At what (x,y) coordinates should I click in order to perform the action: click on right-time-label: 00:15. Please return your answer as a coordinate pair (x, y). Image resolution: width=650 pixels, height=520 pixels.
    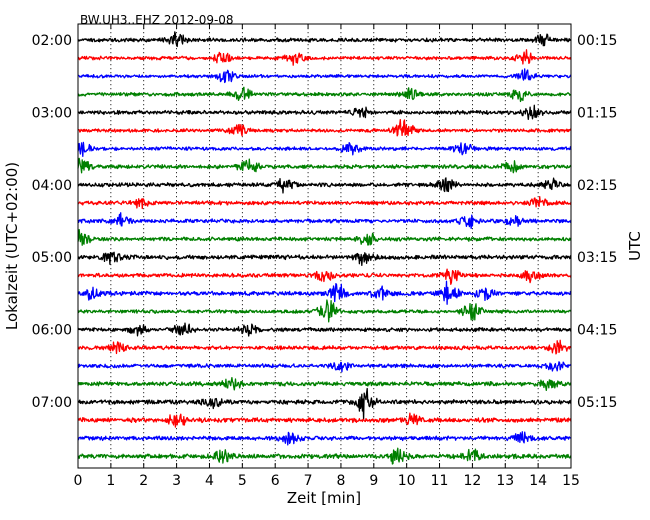
    Looking at the image, I should click on (597, 41).